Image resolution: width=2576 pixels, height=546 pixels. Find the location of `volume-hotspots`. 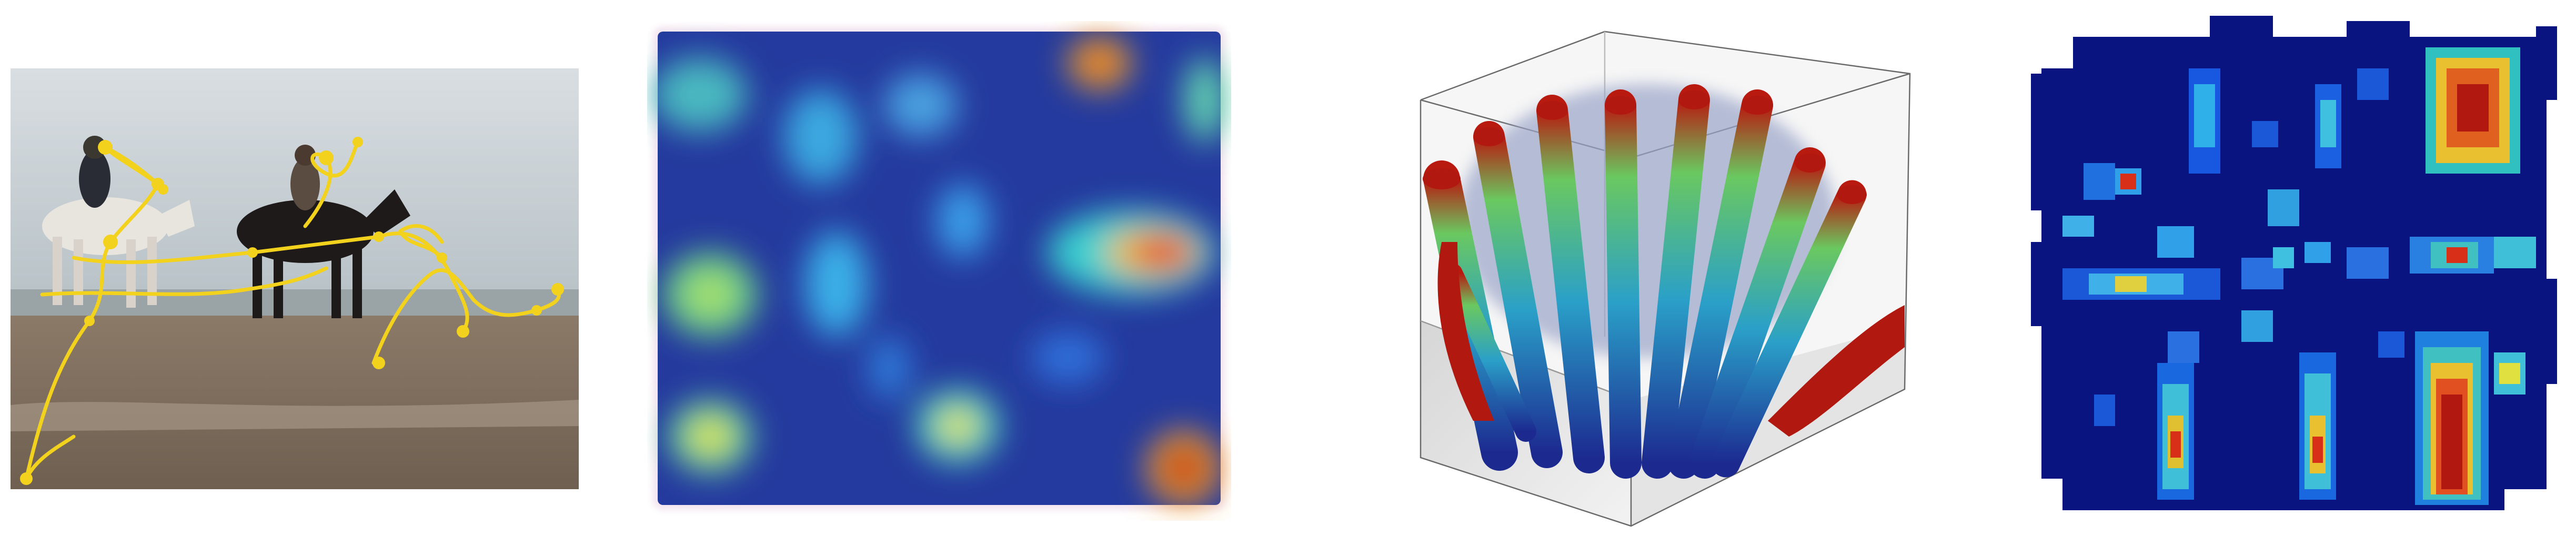

volume-hotspots is located at coordinates (1664, 263).